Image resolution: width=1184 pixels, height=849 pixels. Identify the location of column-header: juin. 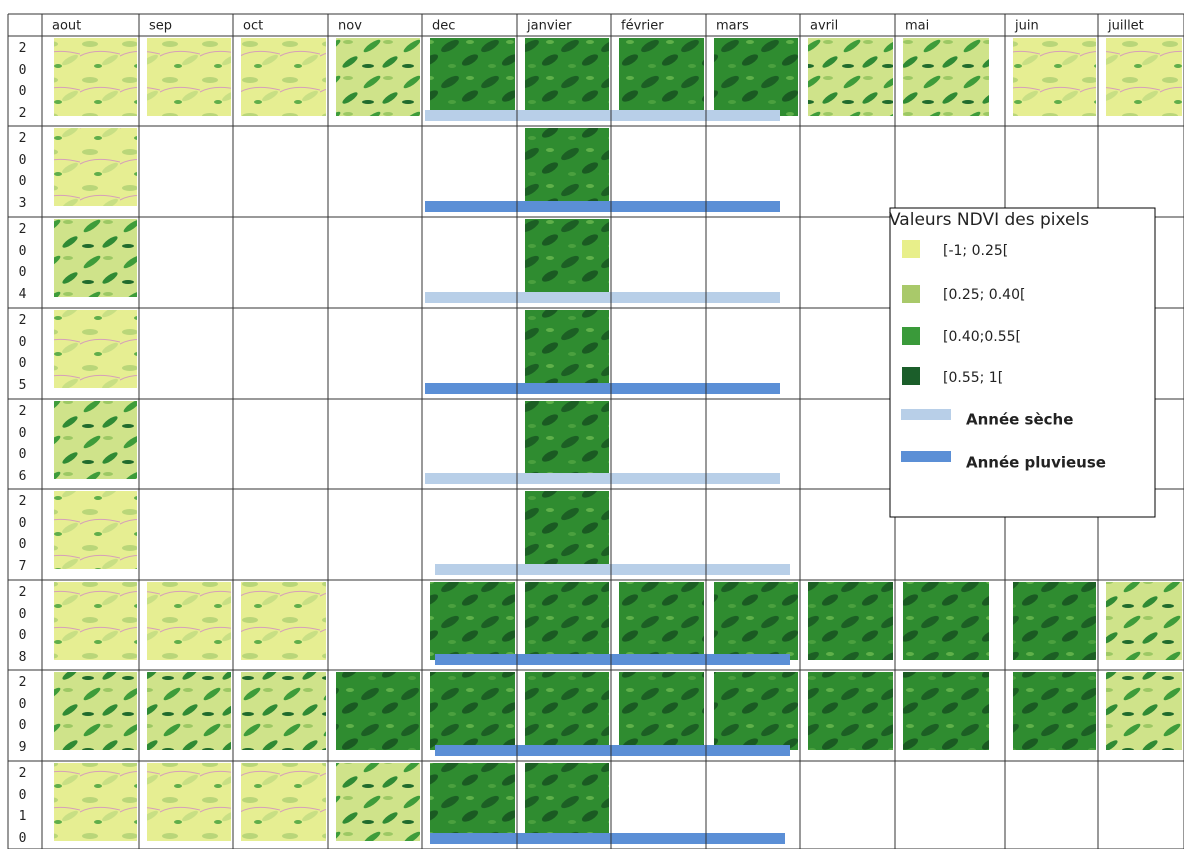
(1026, 26).